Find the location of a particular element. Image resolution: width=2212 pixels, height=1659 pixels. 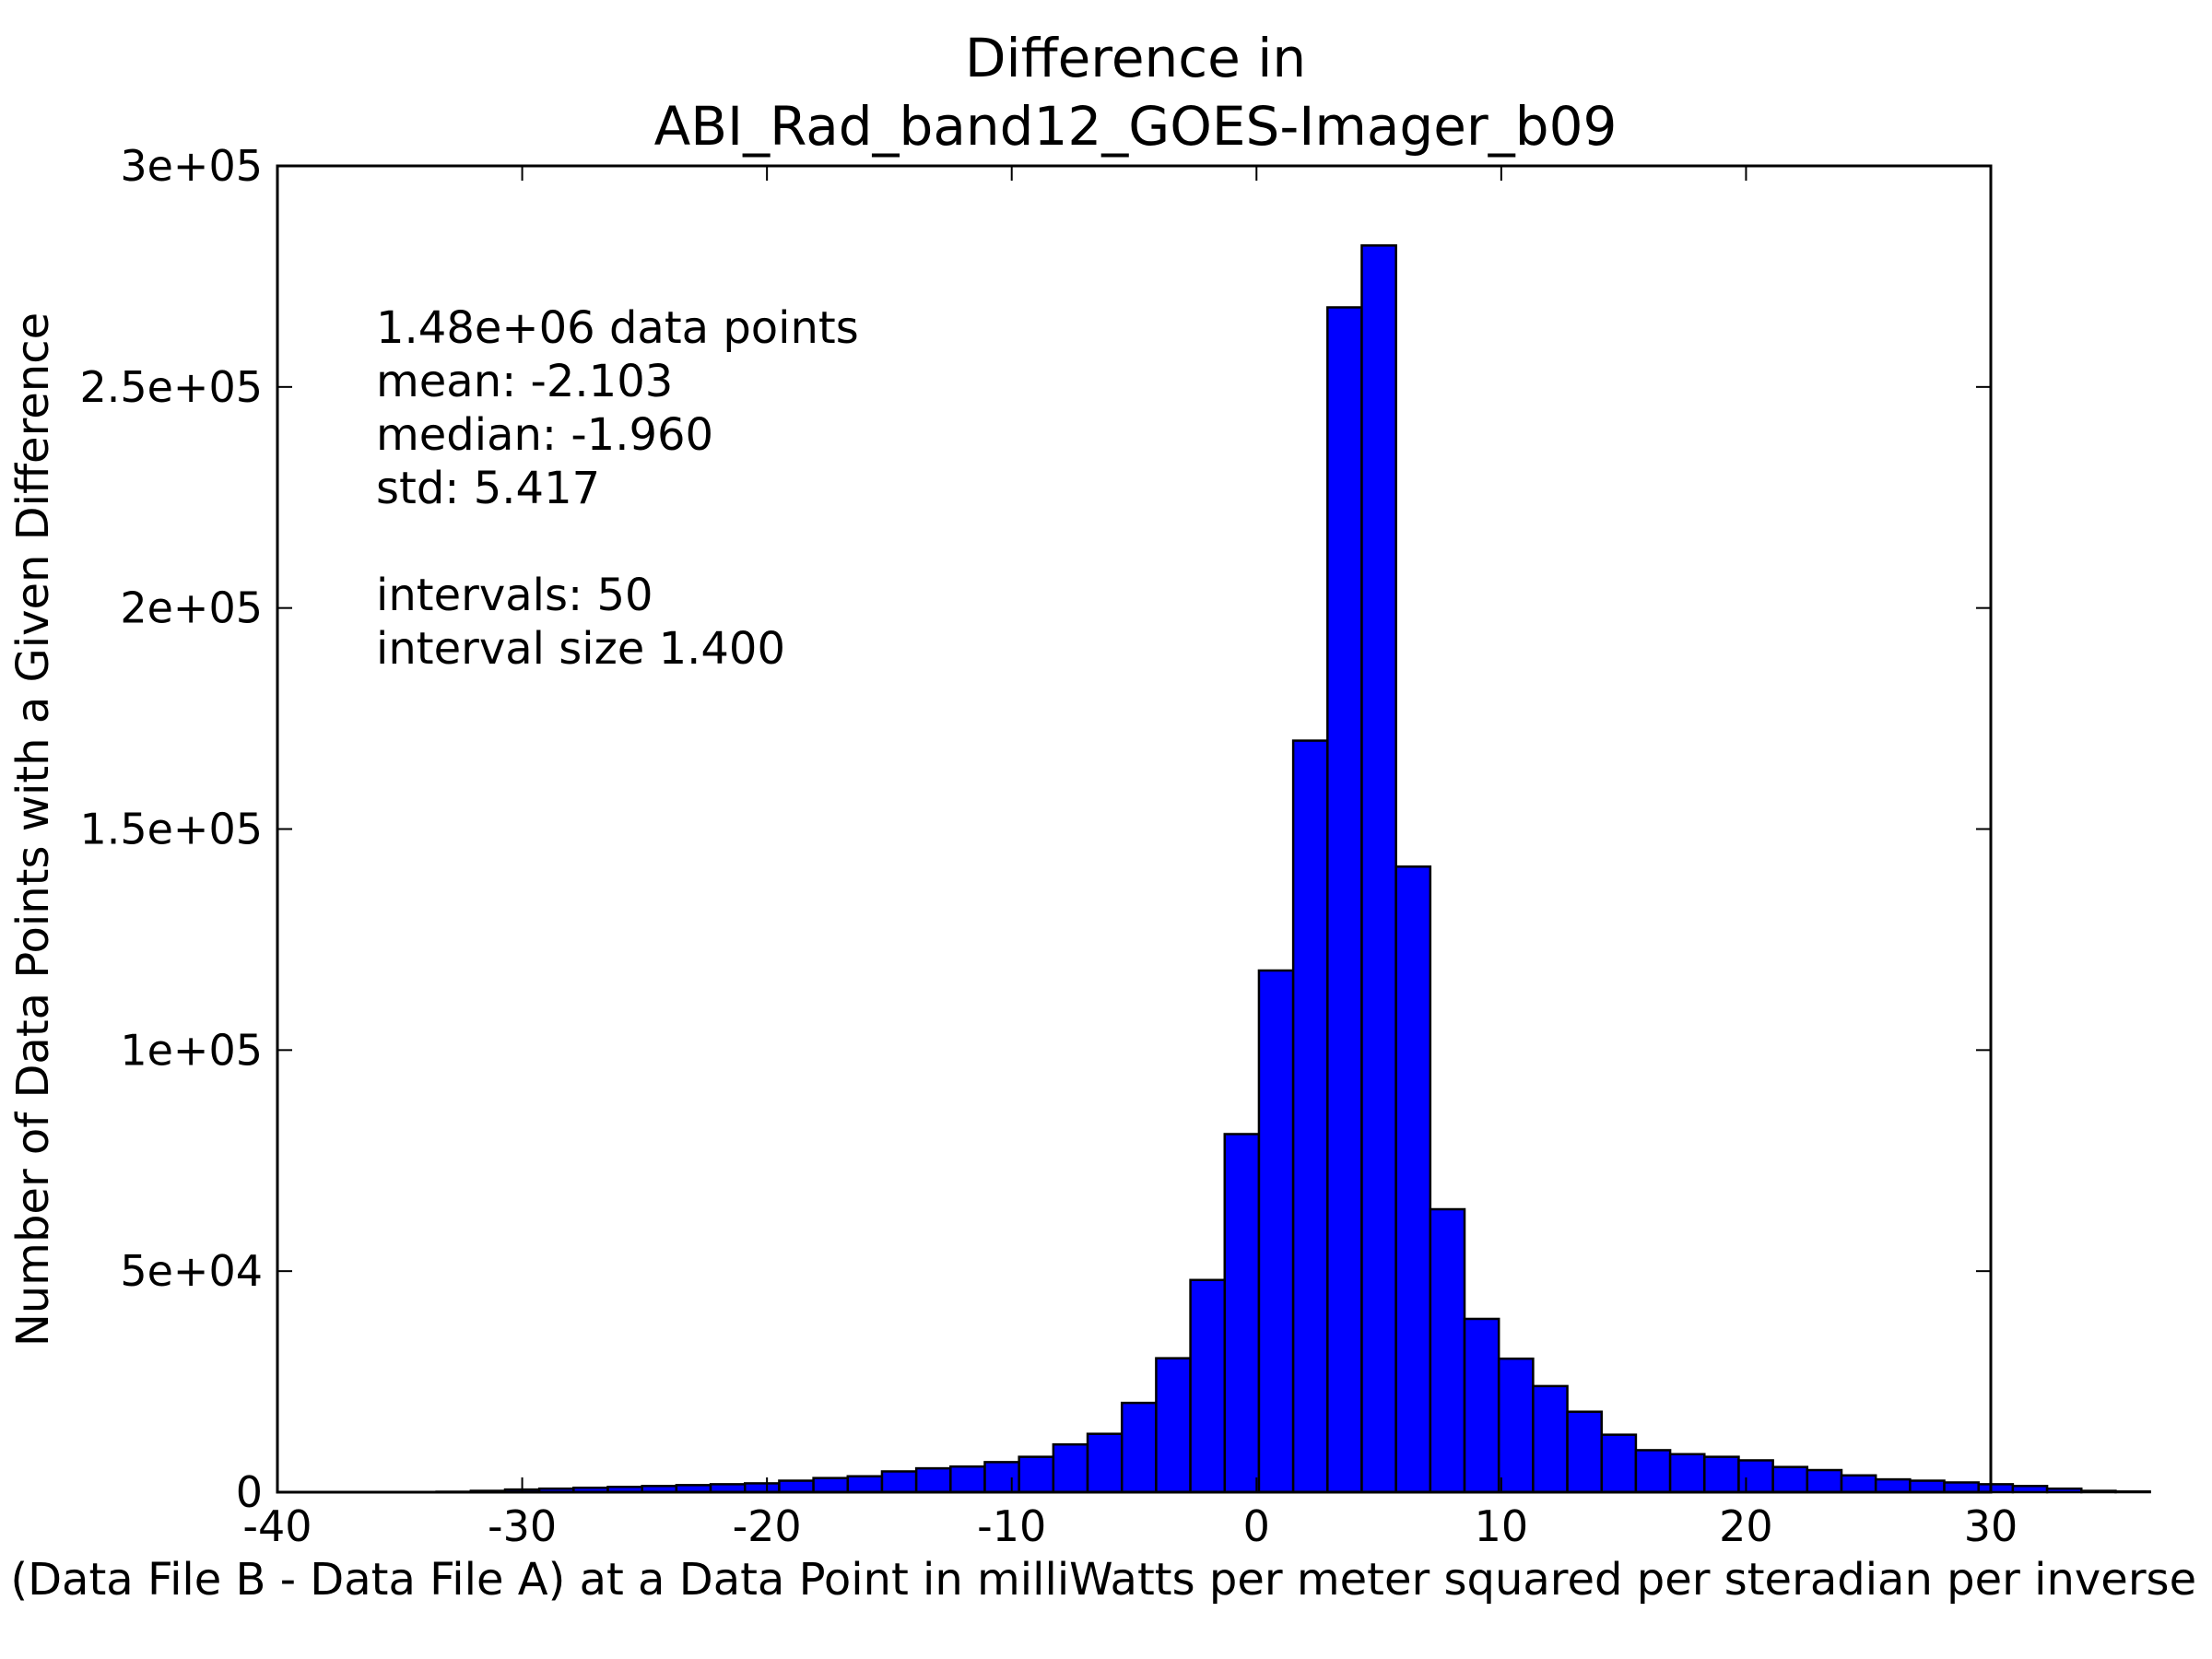

stats-annotation-line: std: 5.417 is located at coordinates (488, 488).